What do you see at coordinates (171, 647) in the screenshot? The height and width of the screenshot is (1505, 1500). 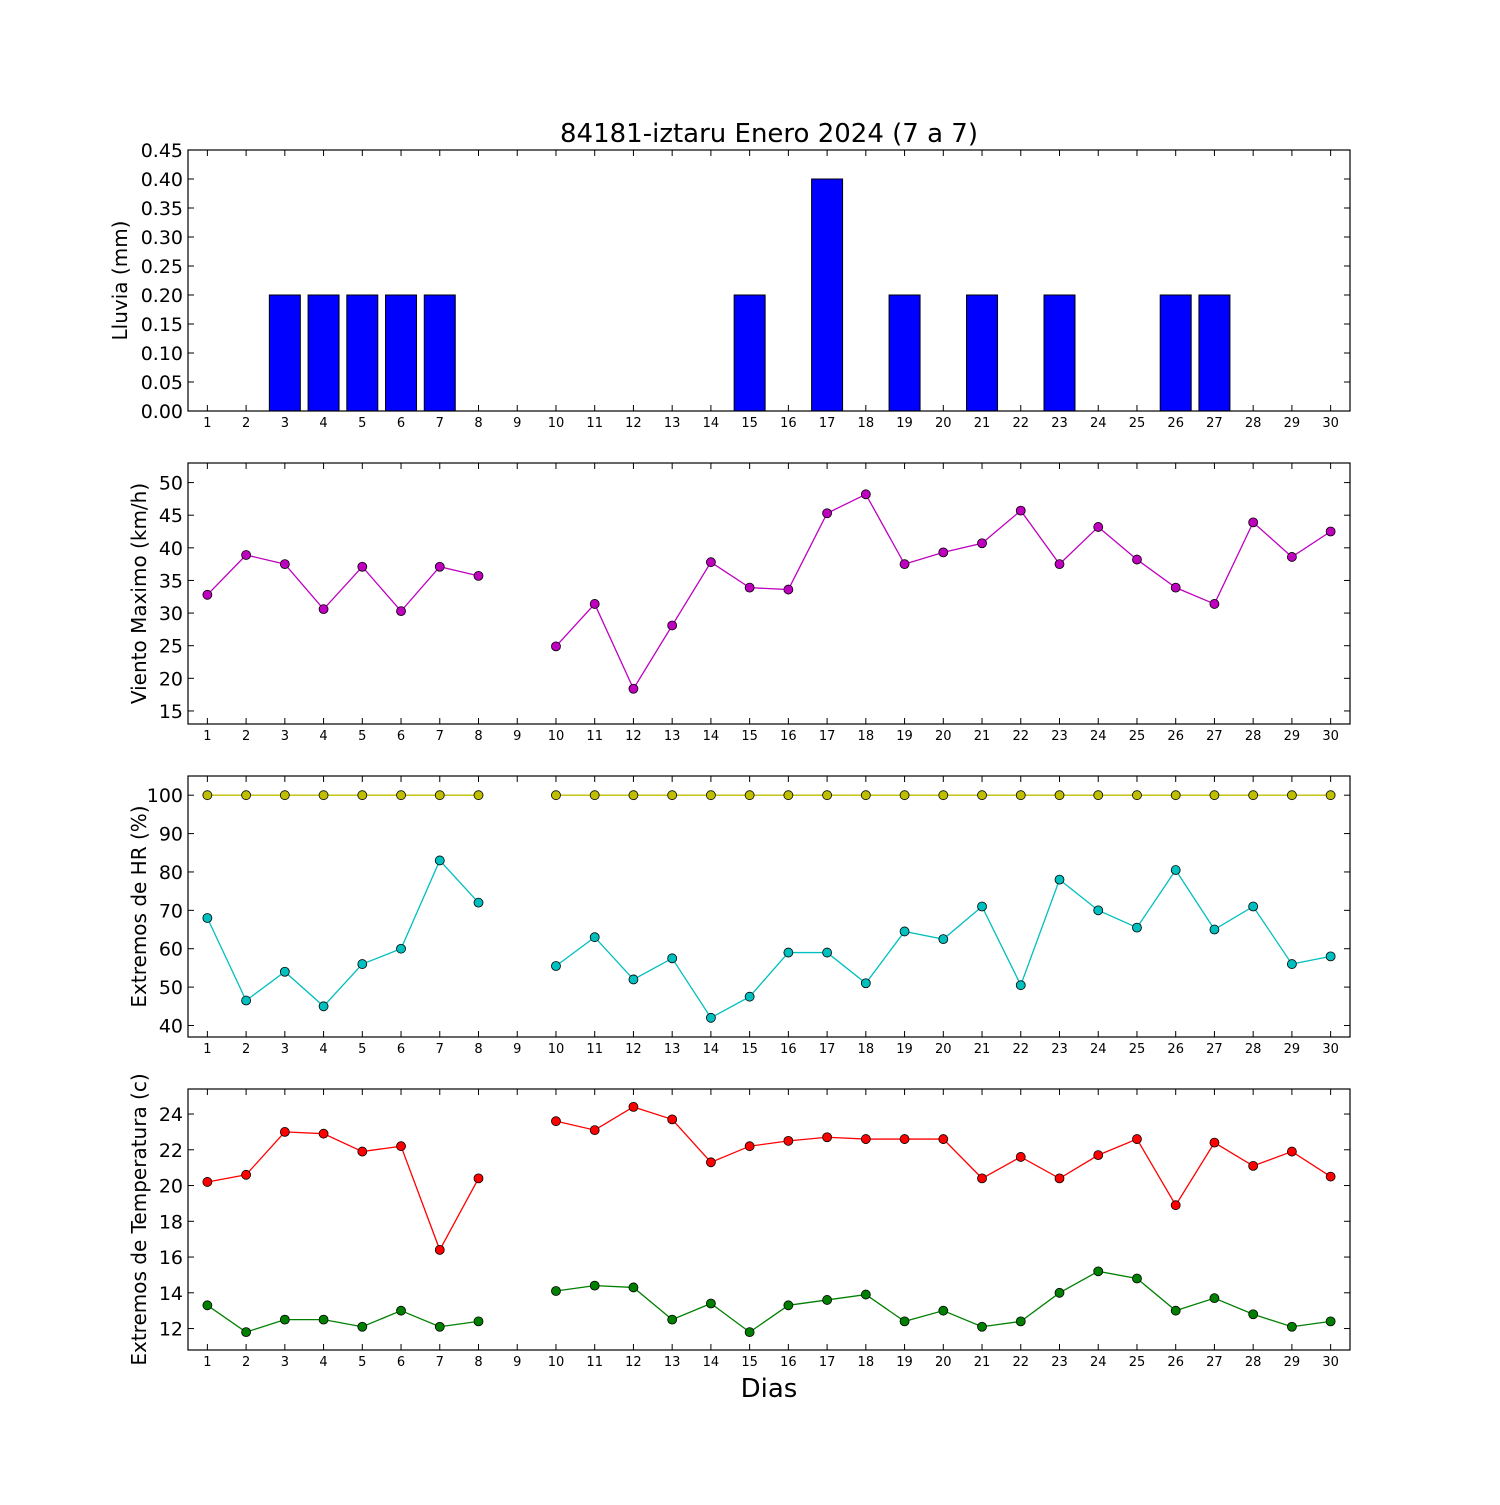 I see `y-tick-label: 25` at bounding box center [171, 647].